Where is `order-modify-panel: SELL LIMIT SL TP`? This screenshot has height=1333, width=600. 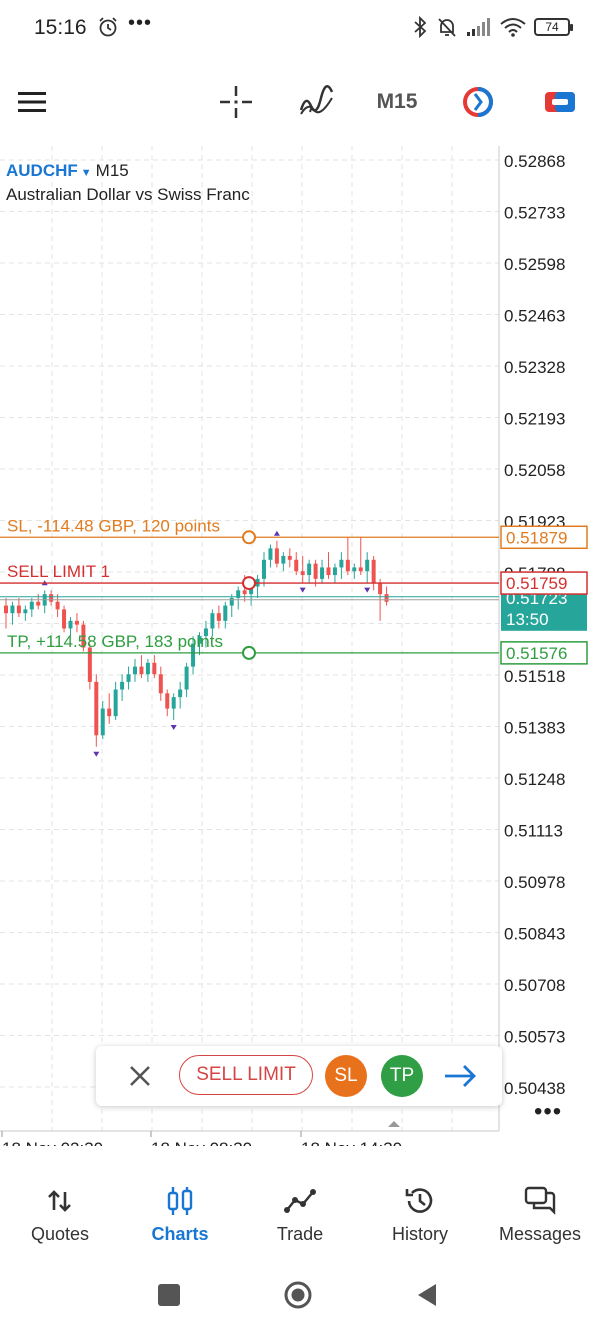
order-modify-panel: SELL LIMIT SL TP is located at coordinates (299, 1076).